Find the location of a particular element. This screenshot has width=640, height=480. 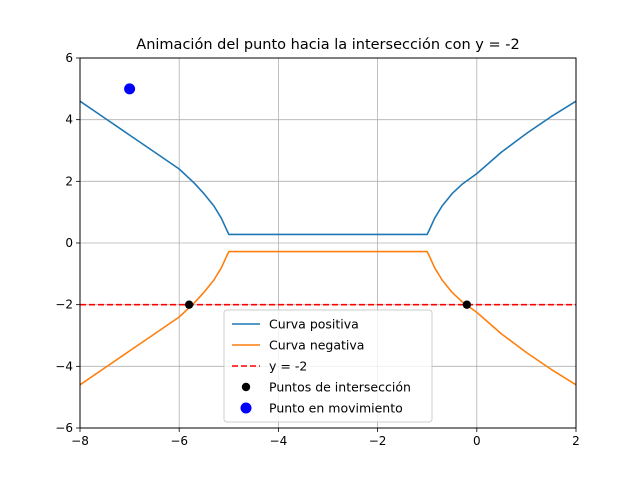

x-tick-label: 0 is located at coordinates (477, 441).